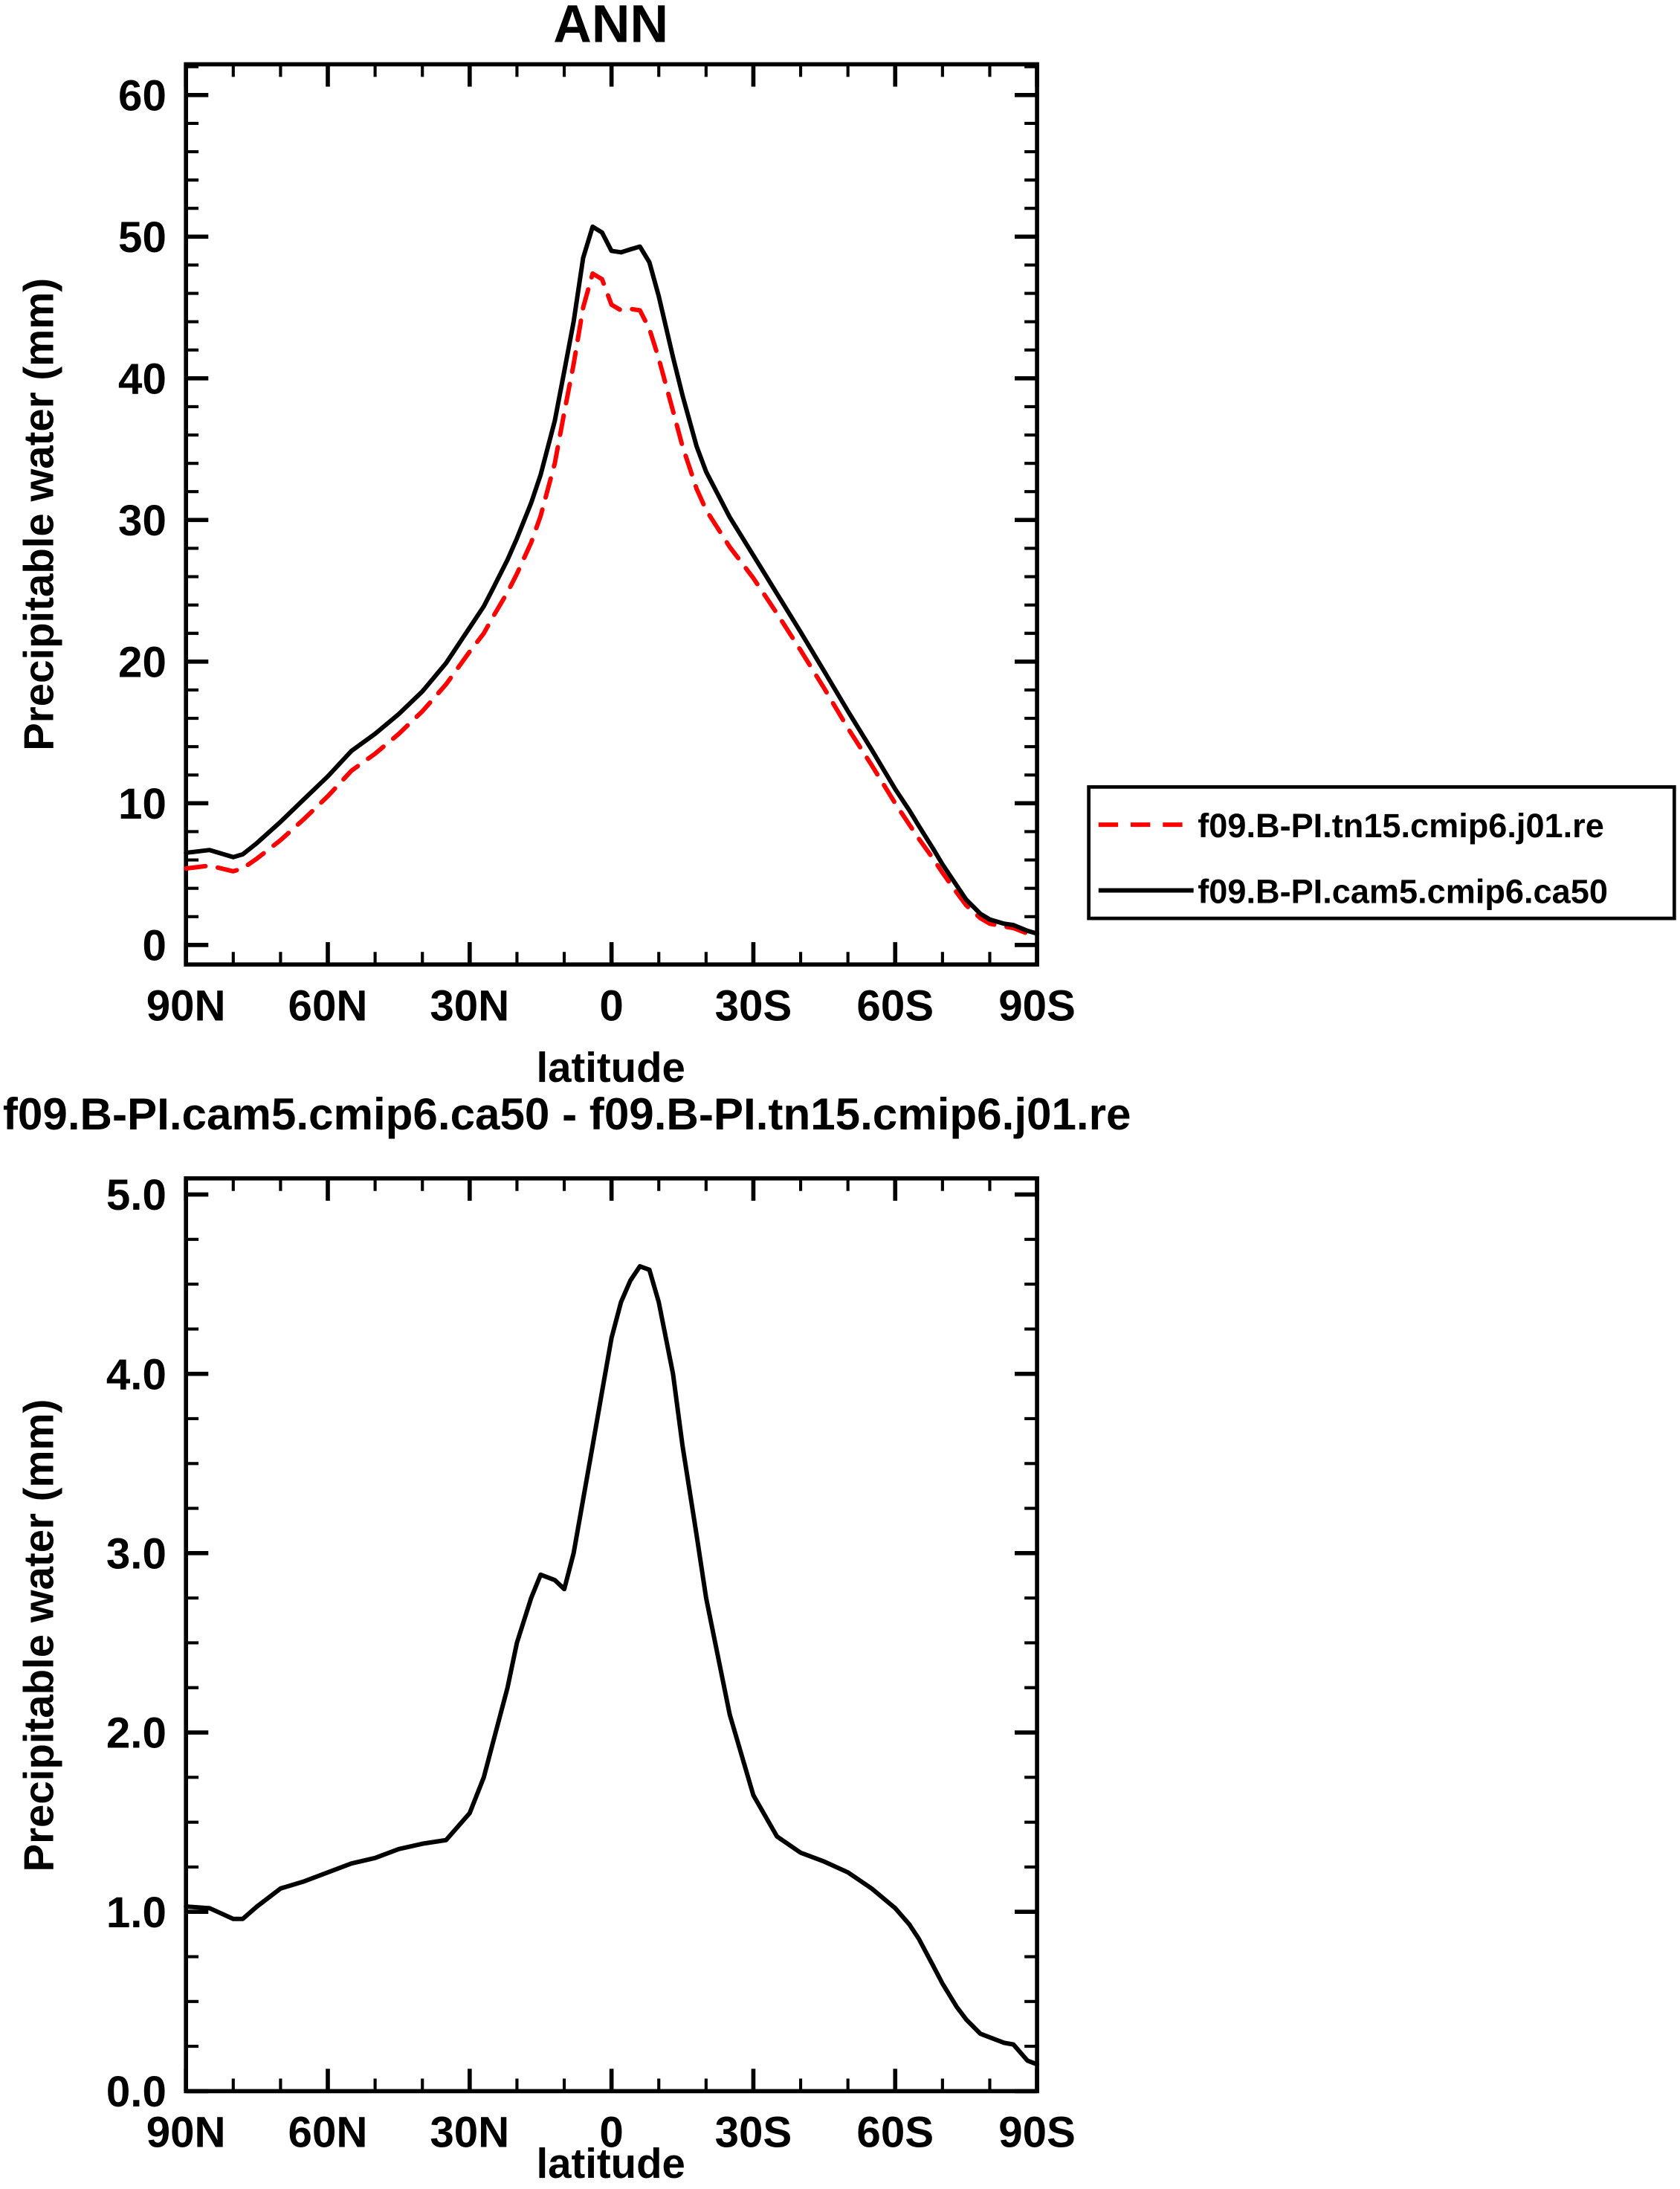 The width and height of the screenshot is (1680, 2189). What do you see at coordinates (143, 379) in the screenshot?
I see `y-tick-label: 40` at bounding box center [143, 379].